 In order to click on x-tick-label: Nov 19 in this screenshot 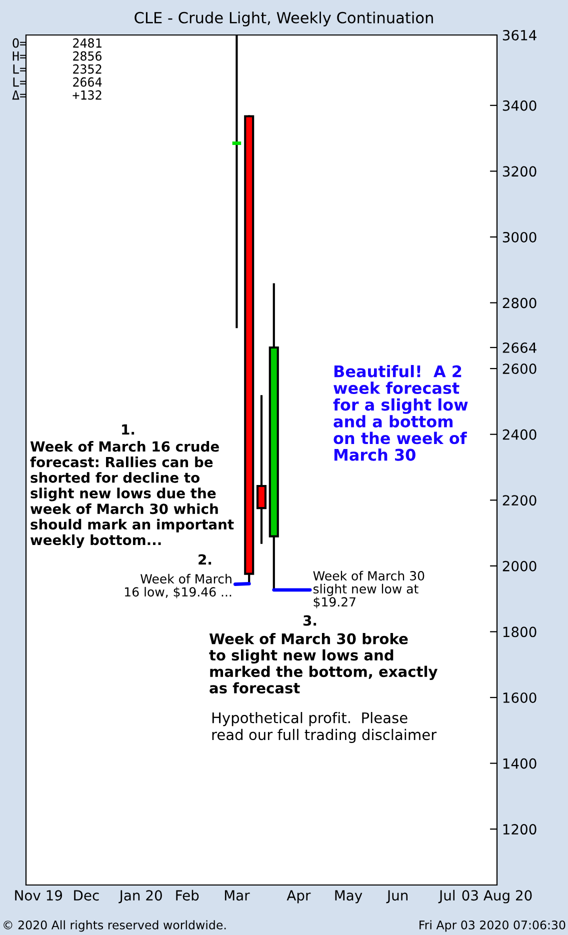, I will do `click(38, 895)`.